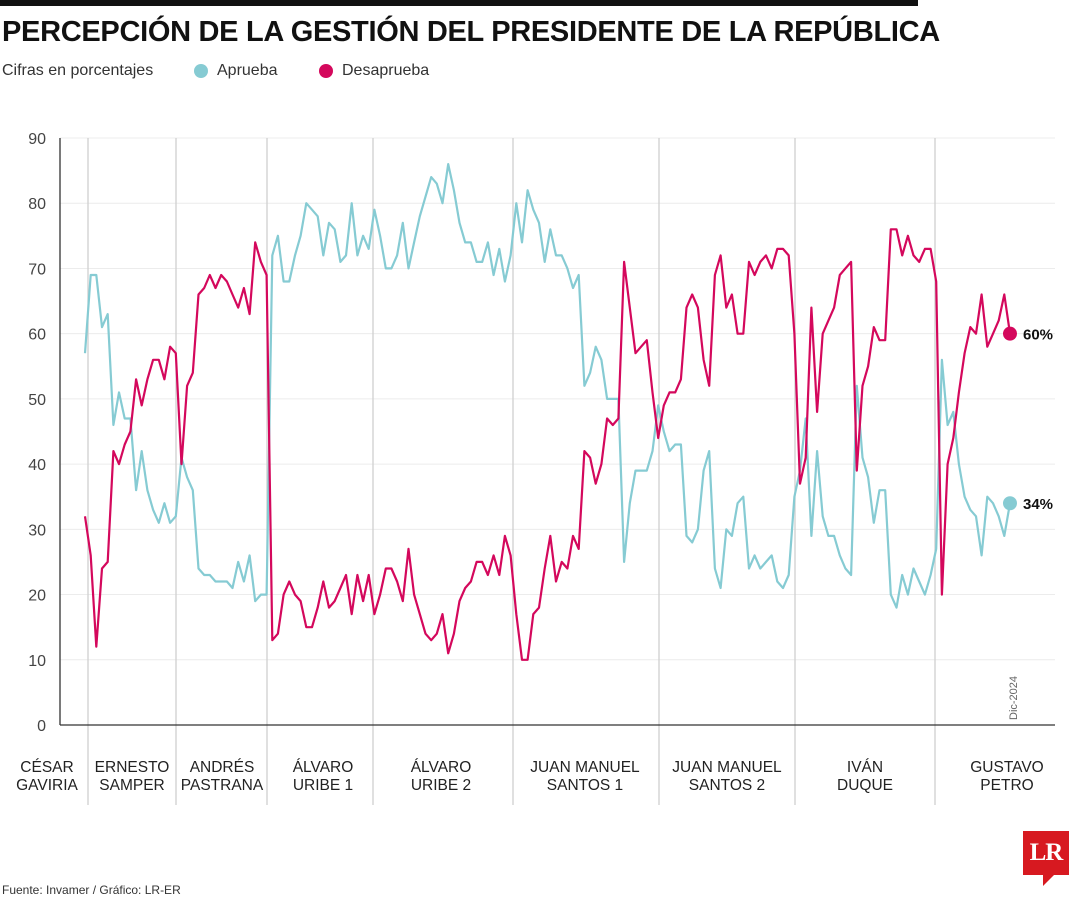 This screenshot has height=900, width=1080. What do you see at coordinates (323, 785) in the screenshot?
I see `period-label: URIBE 1` at bounding box center [323, 785].